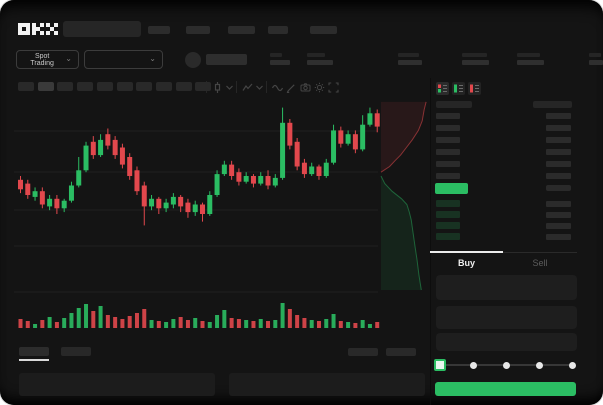 The image size is (603, 405). Describe the element at coordinates (226, 59) in the screenshot. I see `pair-name-placeholder` at that location.